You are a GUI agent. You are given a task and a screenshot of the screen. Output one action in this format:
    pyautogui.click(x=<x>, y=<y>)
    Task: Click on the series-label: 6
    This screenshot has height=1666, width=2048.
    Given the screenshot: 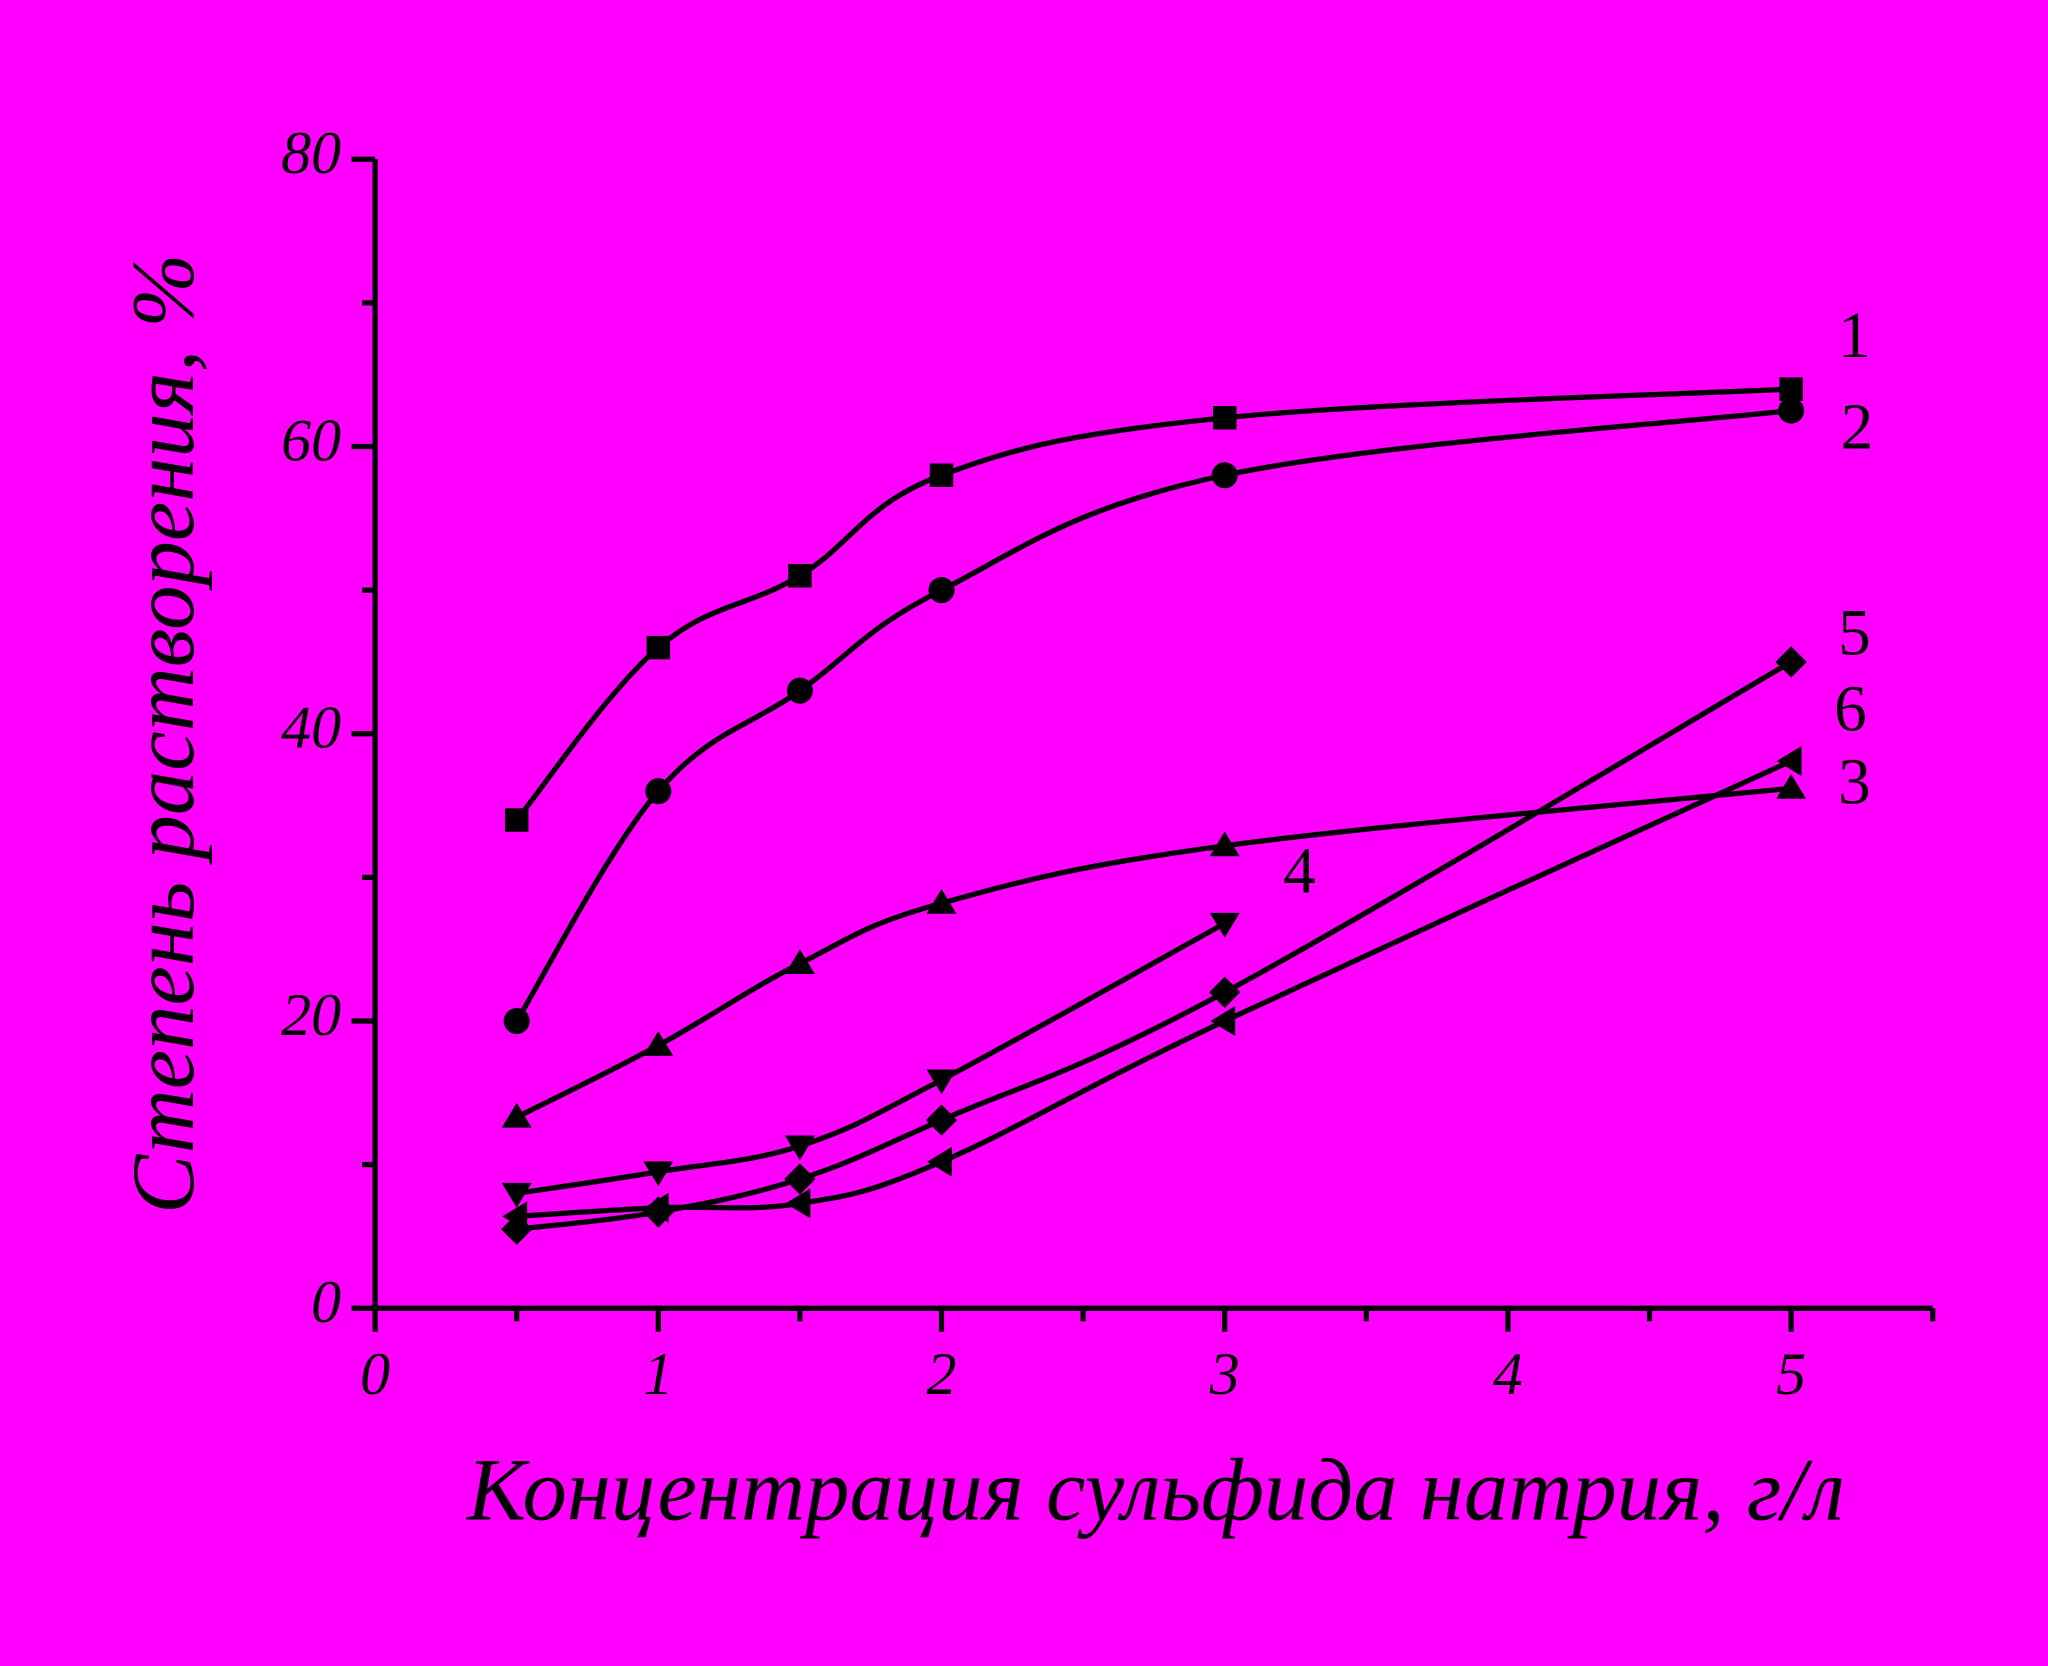 What is the action you would take?
    pyautogui.click(x=1850, y=709)
    